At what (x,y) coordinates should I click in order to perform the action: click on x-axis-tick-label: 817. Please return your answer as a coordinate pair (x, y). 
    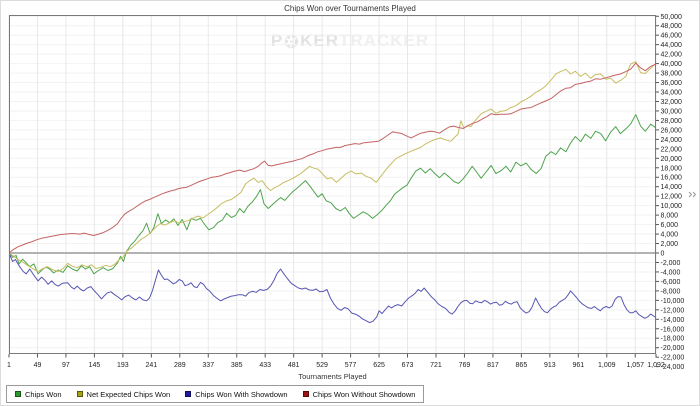
    Looking at the image, I should click on (493, 365).